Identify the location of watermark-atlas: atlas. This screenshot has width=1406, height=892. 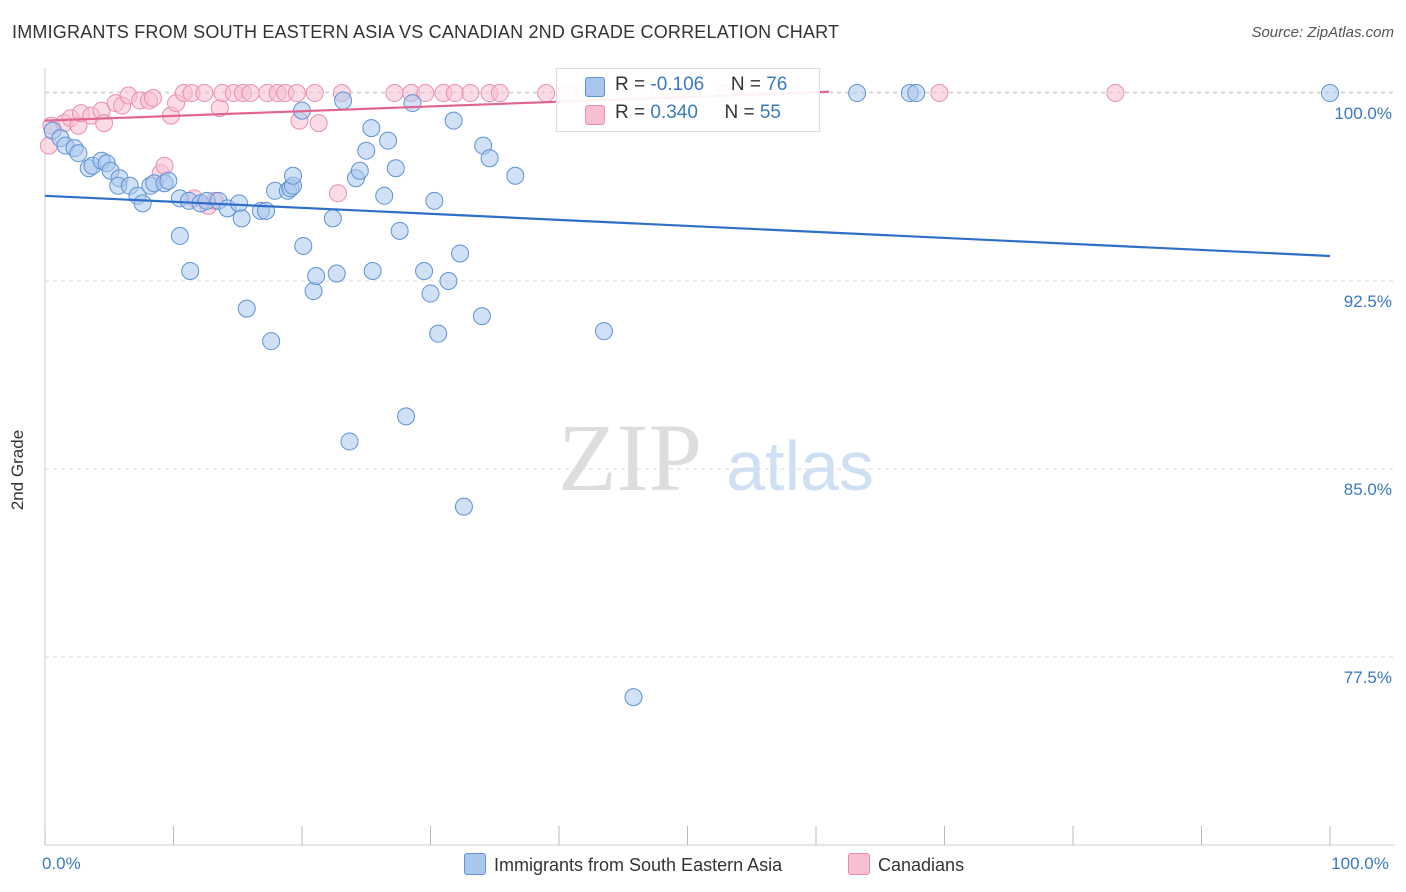
(800, 466).